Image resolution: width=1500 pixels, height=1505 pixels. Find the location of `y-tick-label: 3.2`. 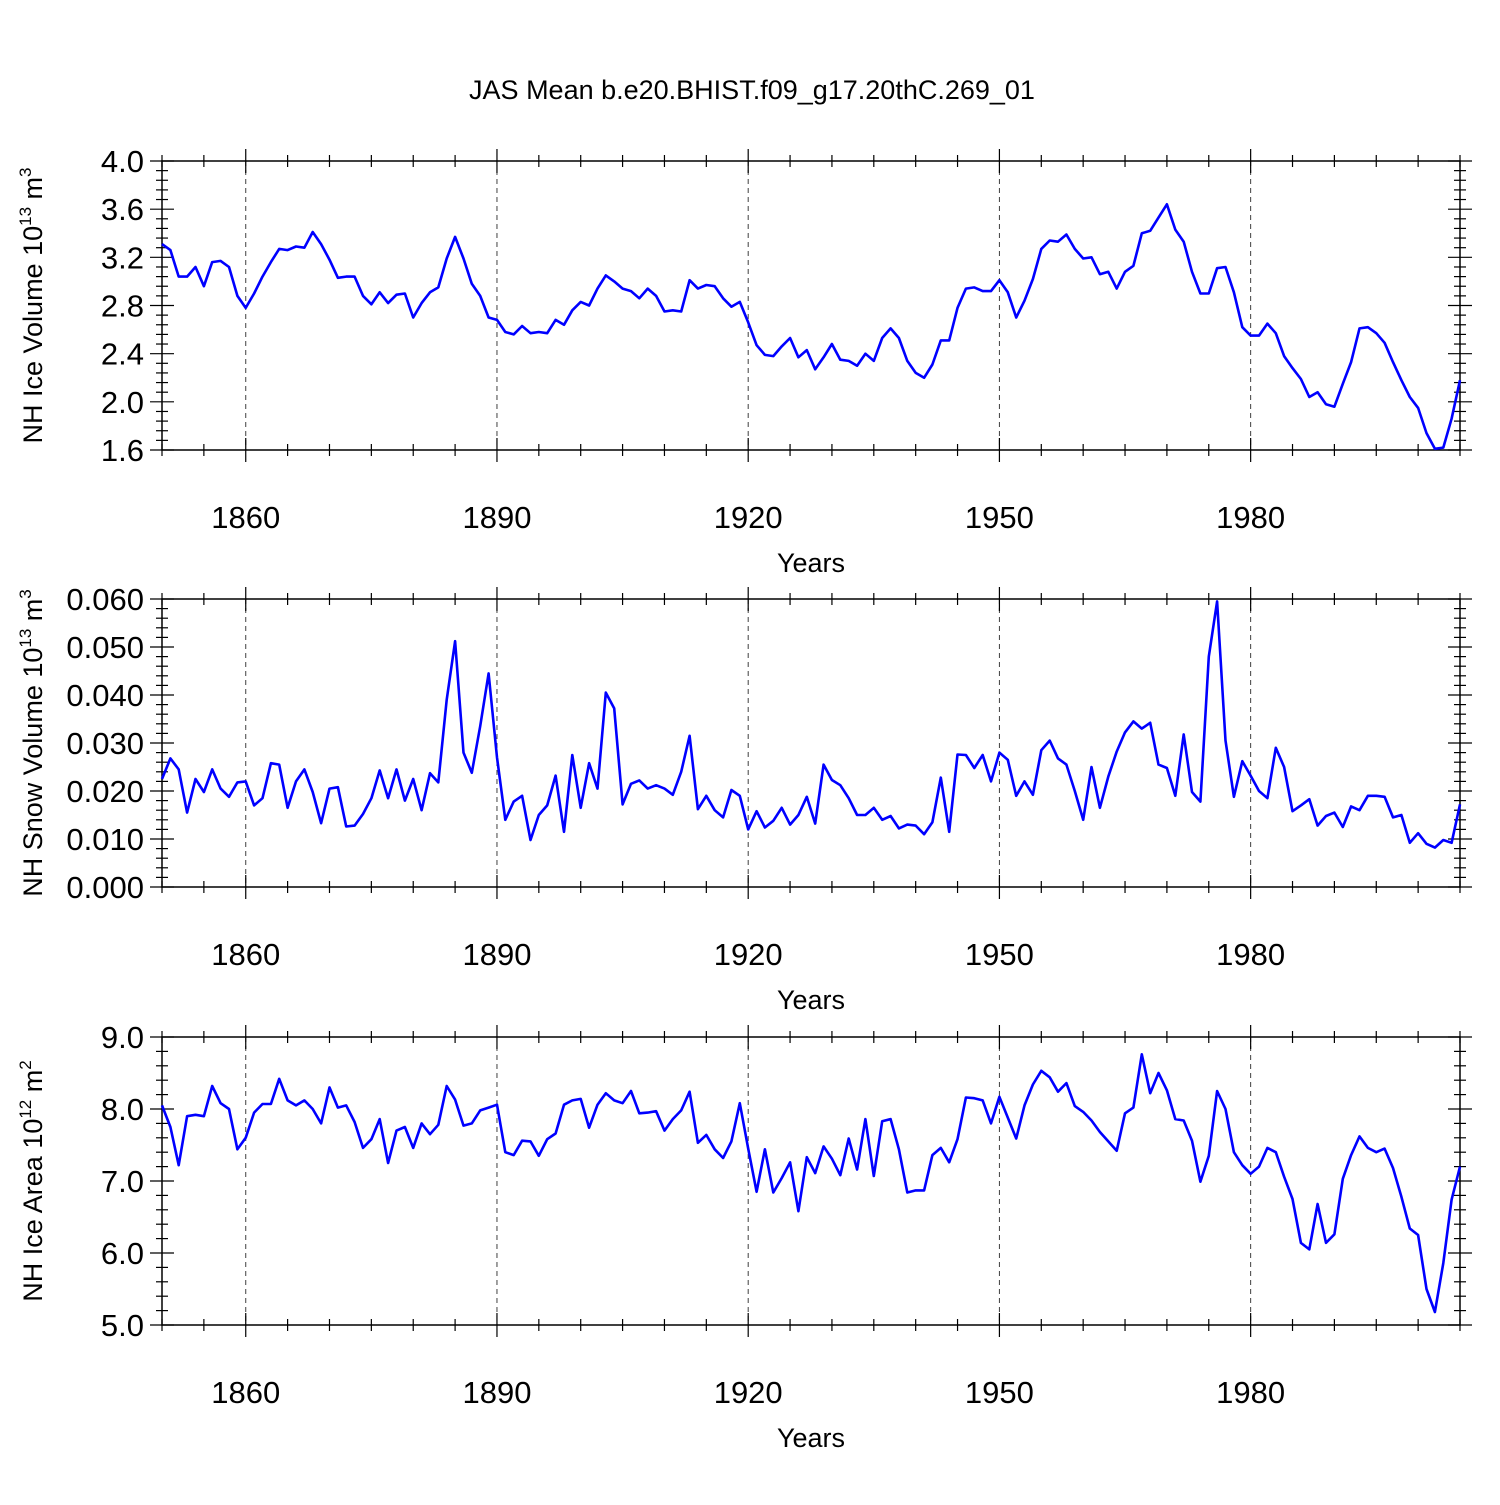

y-tick-label: 3.2 is located at coordinates (122, 257).